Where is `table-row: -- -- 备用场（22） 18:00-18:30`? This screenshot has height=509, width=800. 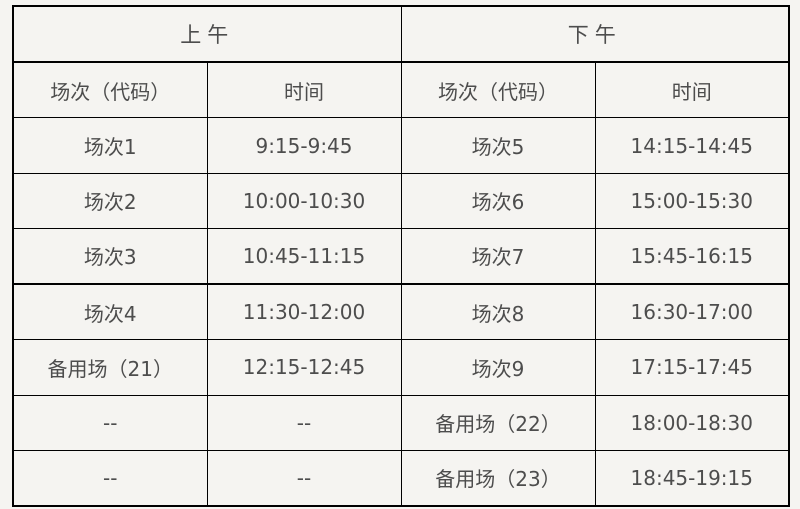
table-row: -- -- 备用场（22） 18:00-18:30 is located at coordinates (401, 422).